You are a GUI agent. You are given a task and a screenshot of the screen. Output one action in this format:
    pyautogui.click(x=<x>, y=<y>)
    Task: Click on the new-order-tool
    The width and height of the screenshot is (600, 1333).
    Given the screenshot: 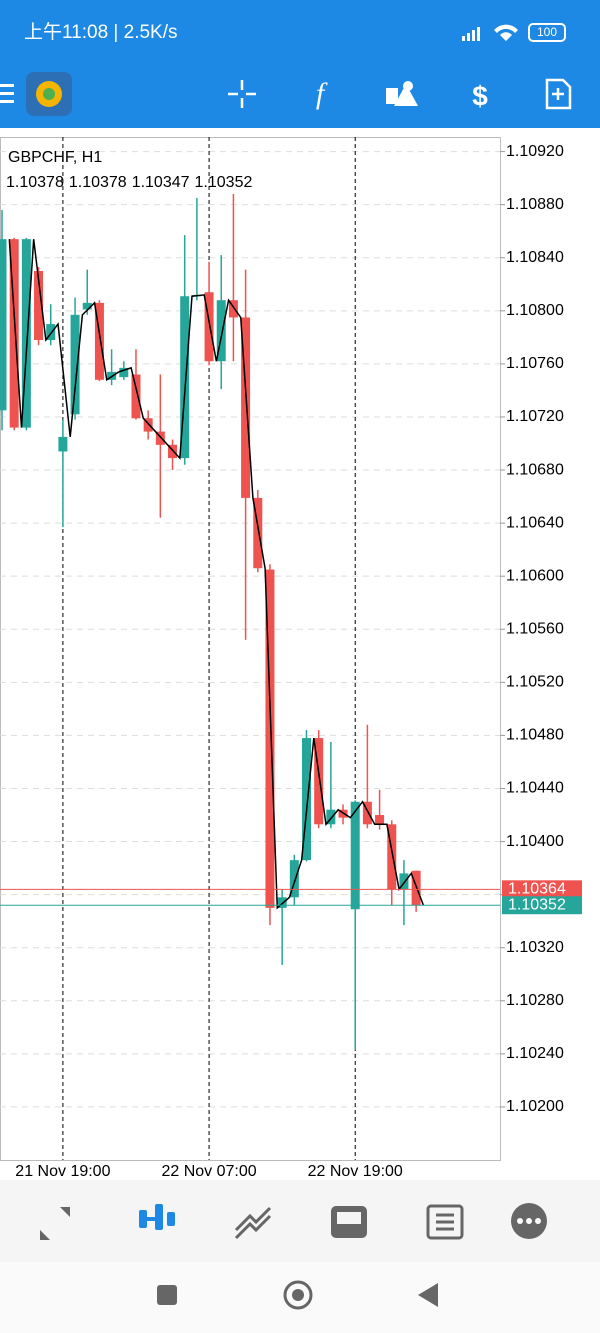 What is the action you would take?
    pyautogui.click(x=558, y=94)
    